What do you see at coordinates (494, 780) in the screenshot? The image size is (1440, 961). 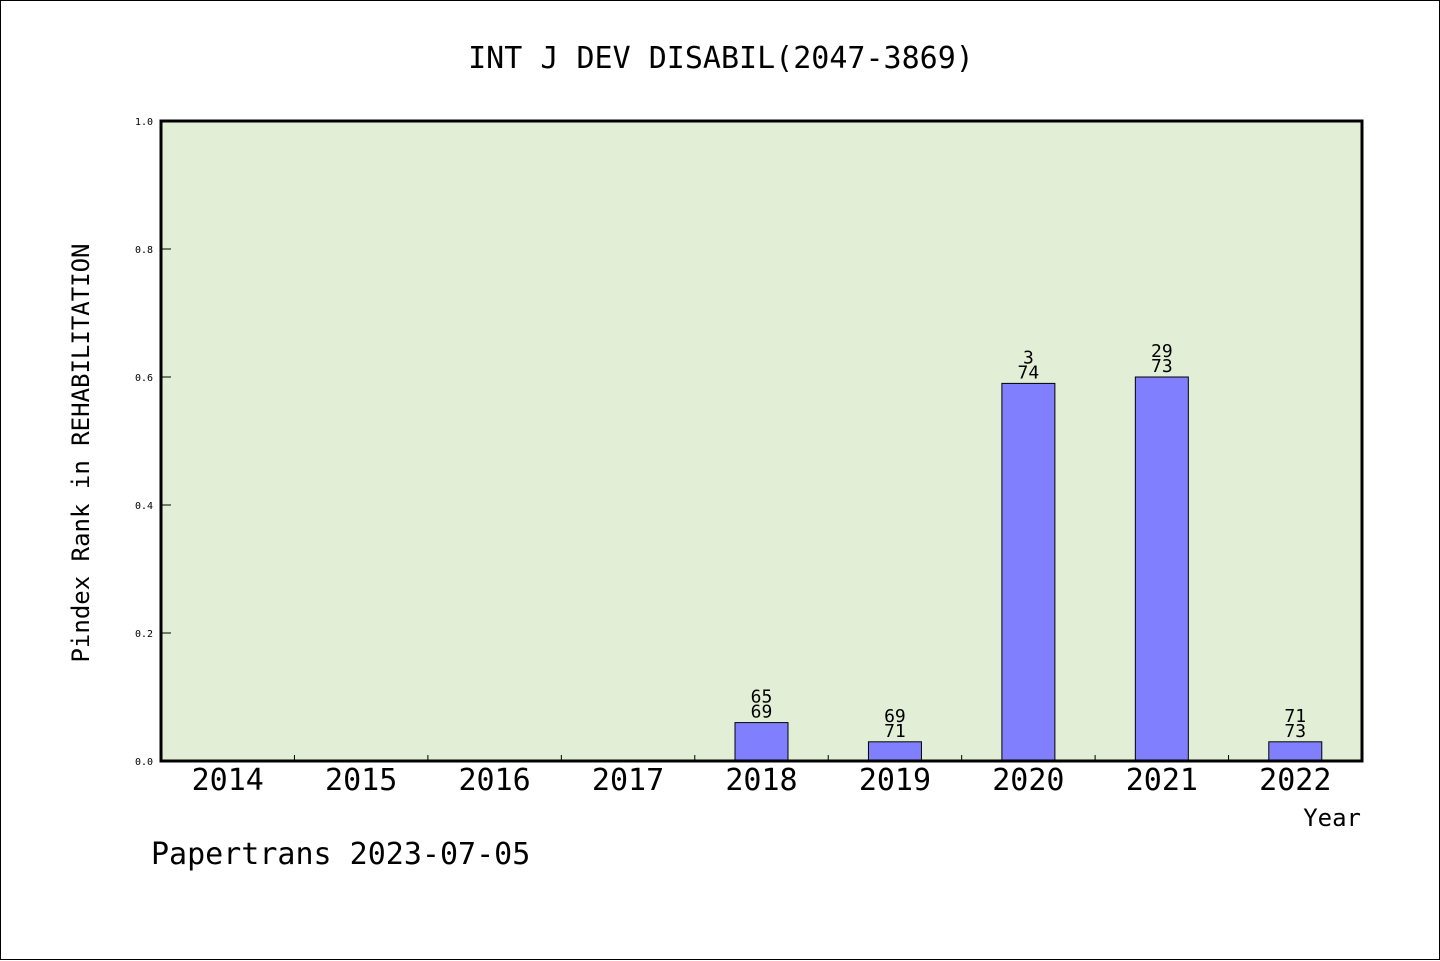 I see `x-tick-label: 2016` at bounding box center [494, 780].